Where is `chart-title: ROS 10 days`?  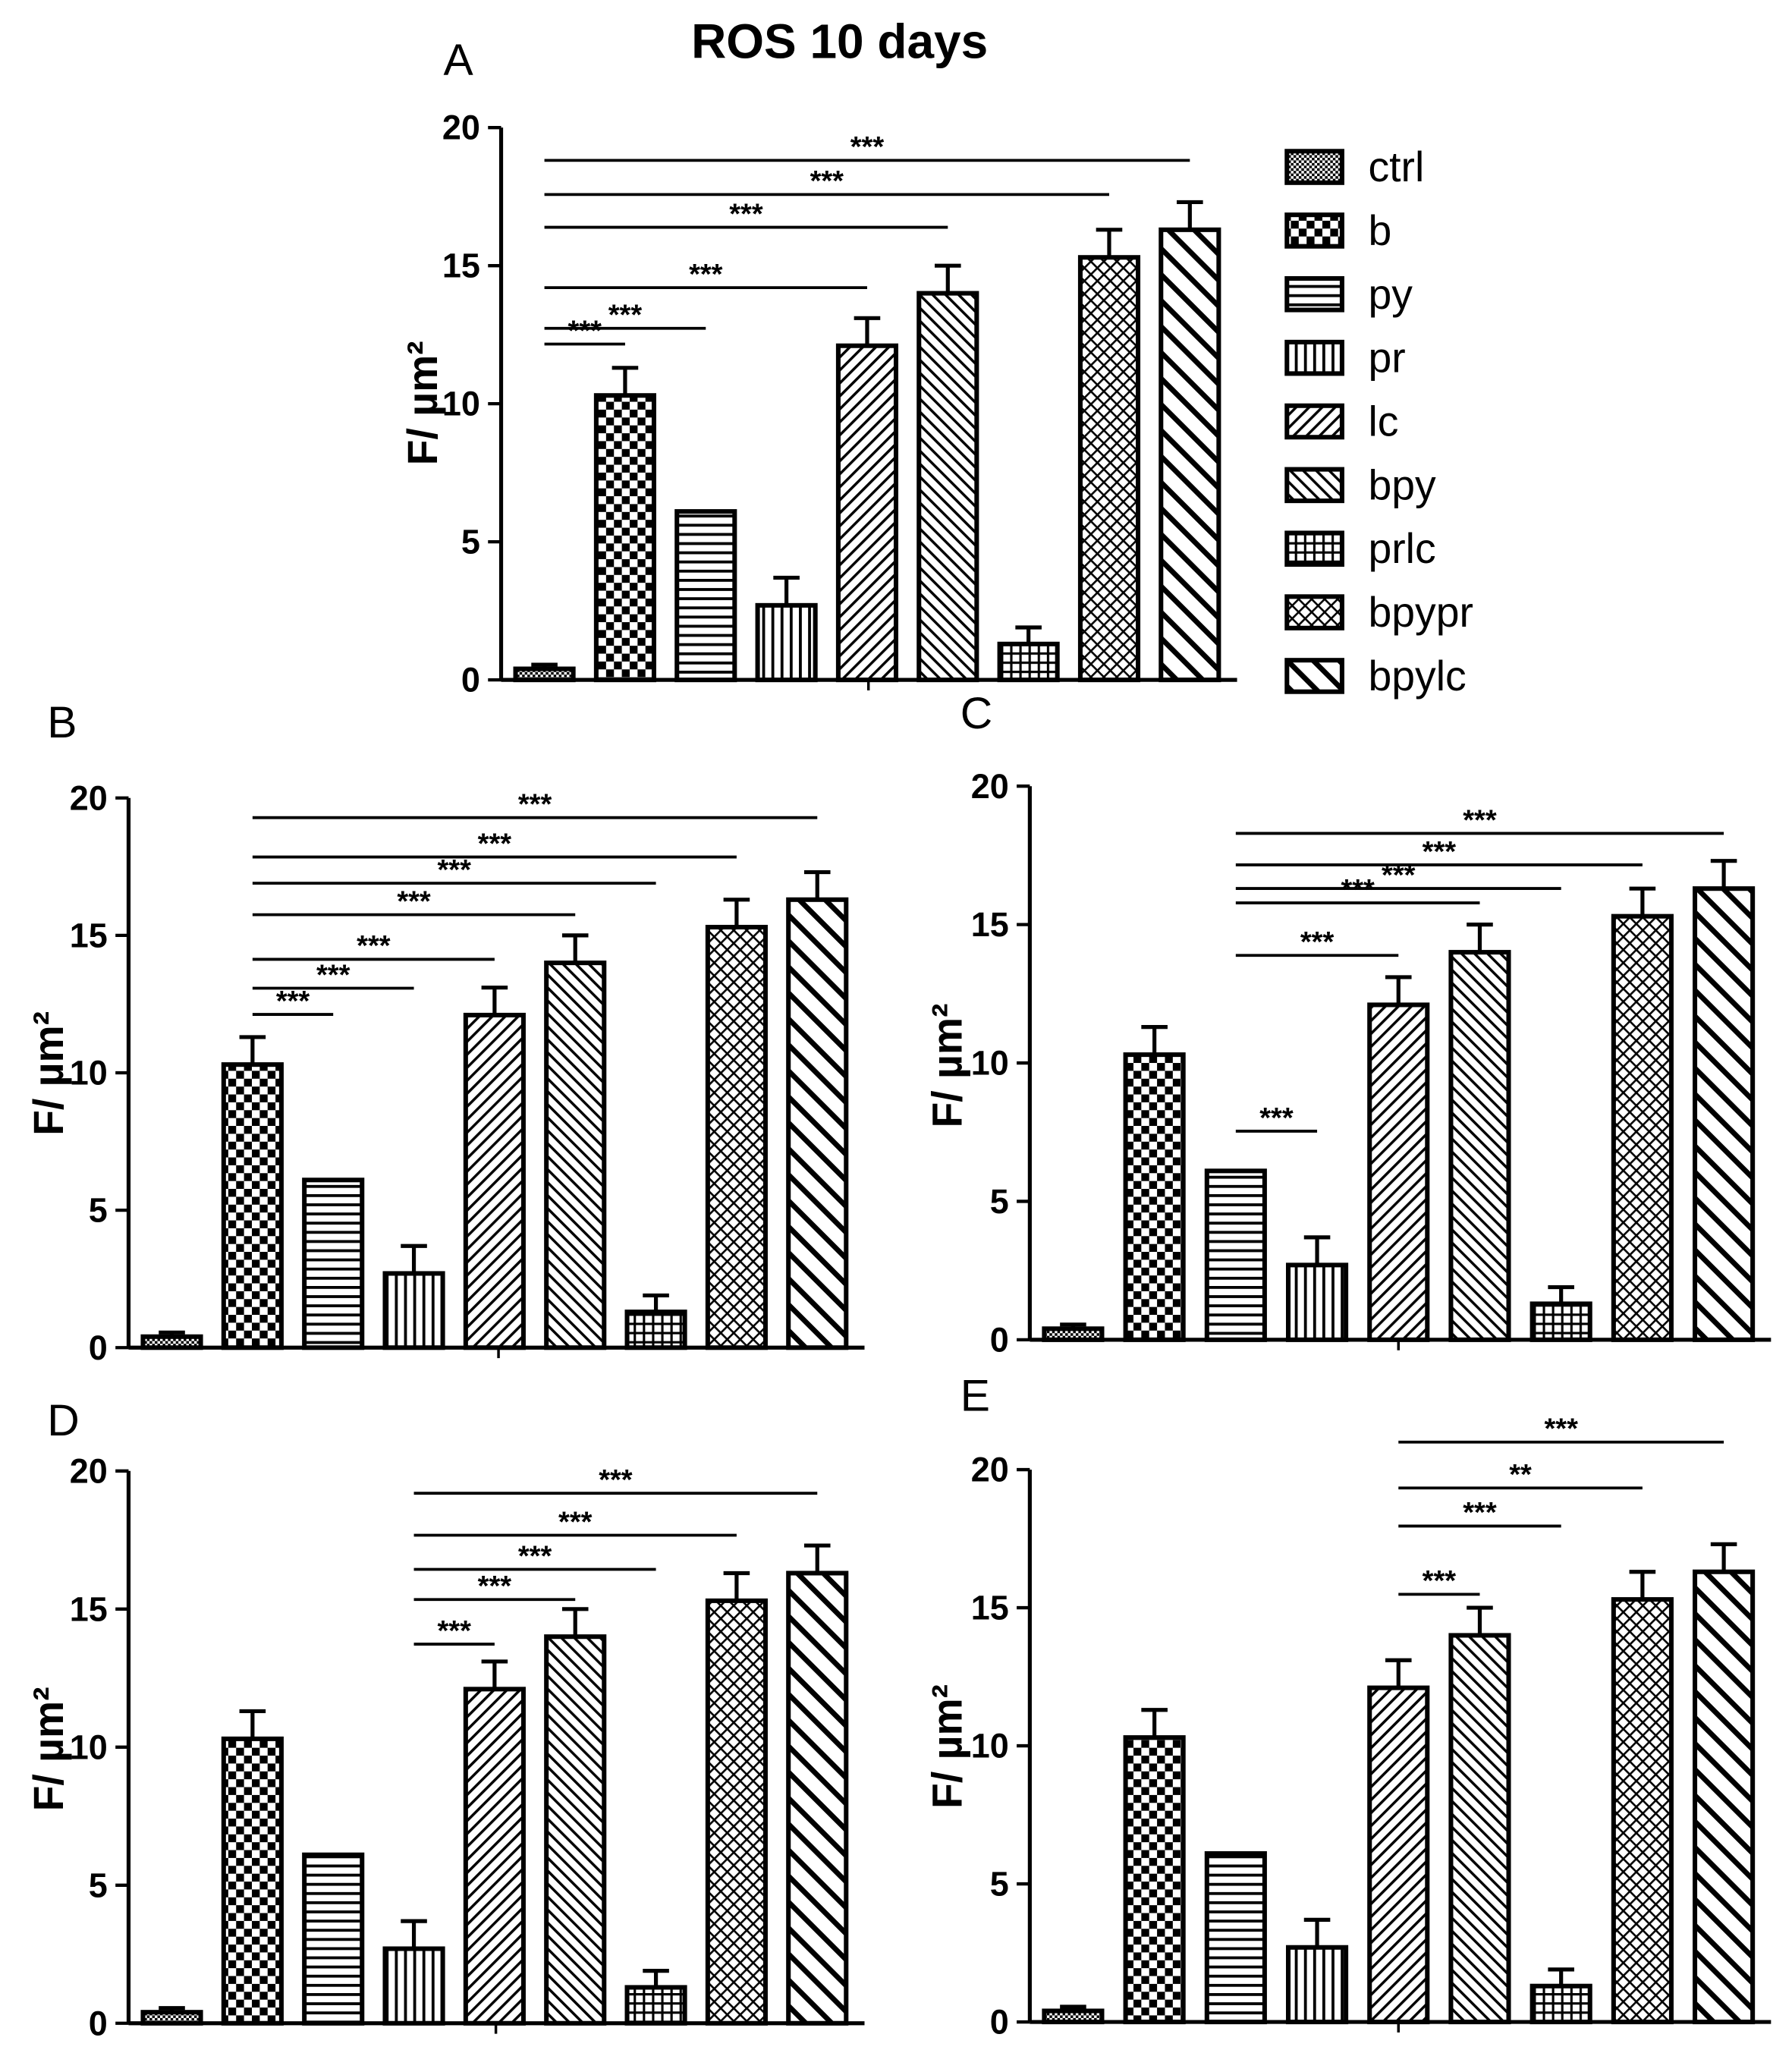 chart-title: ROS 10 days is located at coordinates (840, 42).